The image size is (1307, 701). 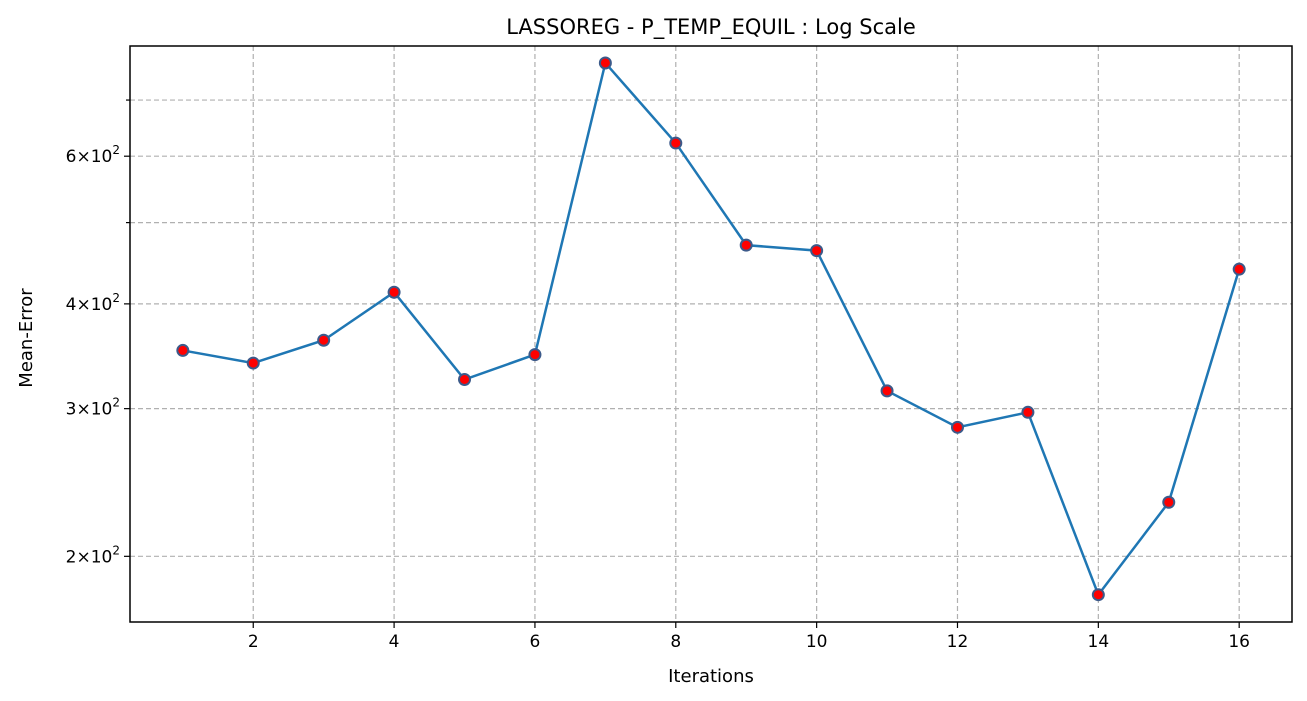 I want to click on x-tick-label: 2, so click(x=253, y=642).